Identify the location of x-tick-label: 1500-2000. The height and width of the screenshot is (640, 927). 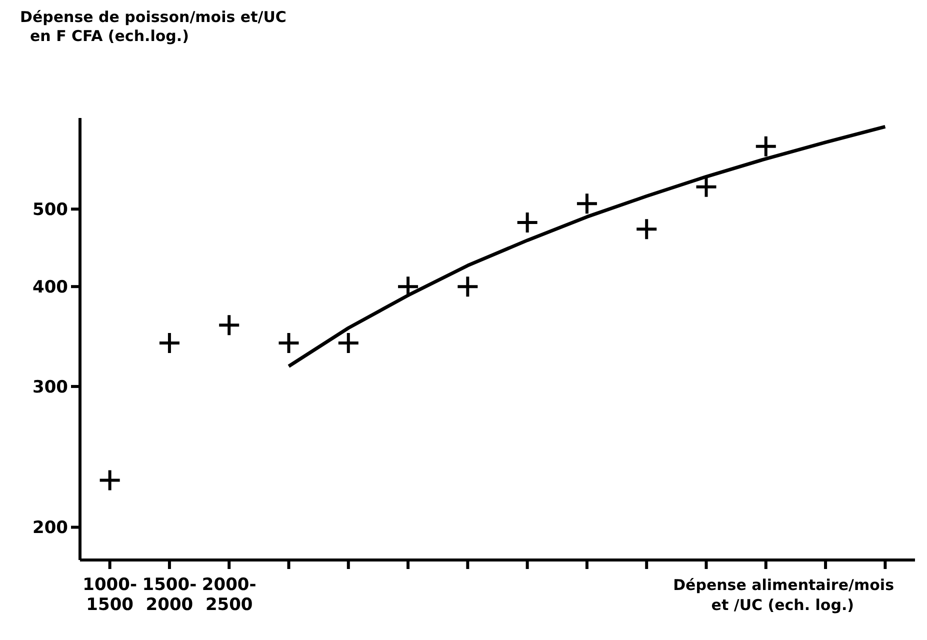
(169, 595).